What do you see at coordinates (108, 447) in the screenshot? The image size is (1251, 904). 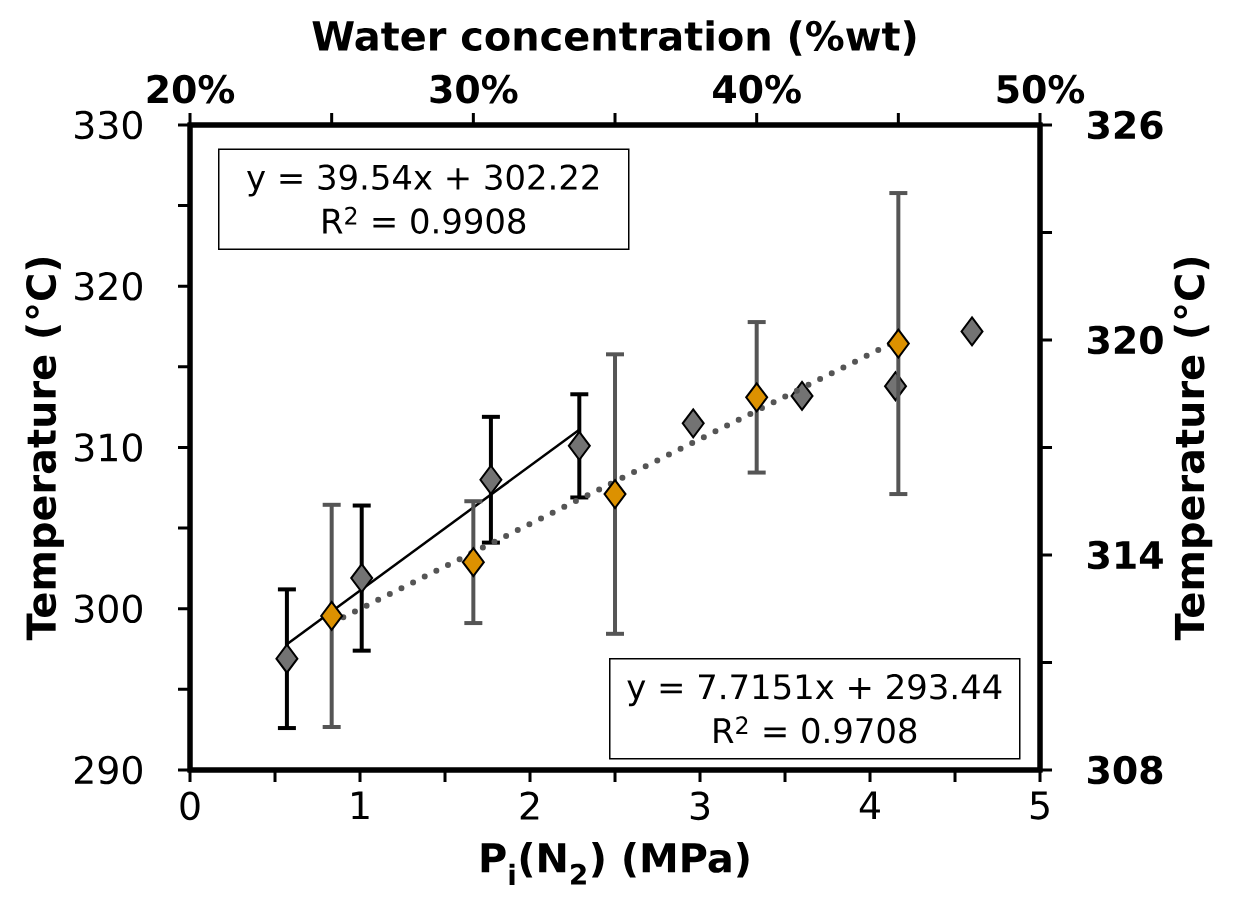 I see `y-tick-label: 310` at bounding box center [108, 447].